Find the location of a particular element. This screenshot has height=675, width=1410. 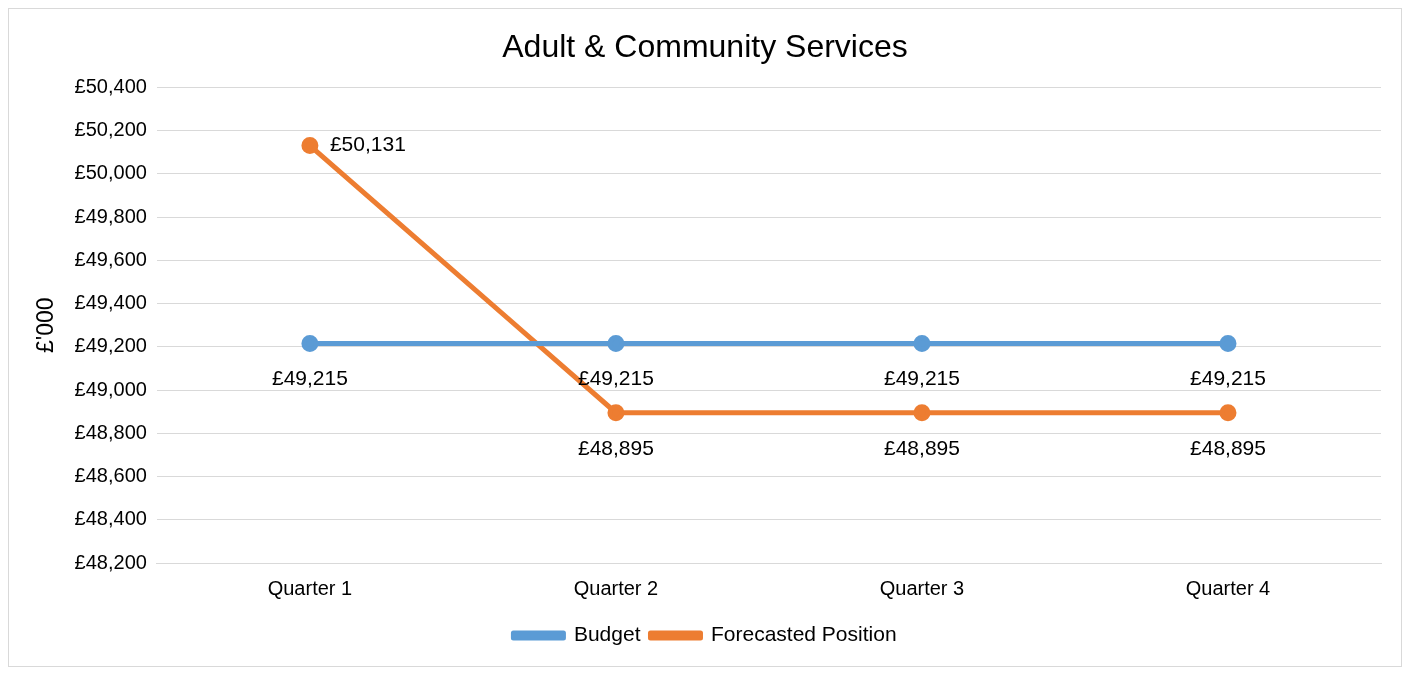

y-axis-title: £'000 is located at coordinates (45, 325).